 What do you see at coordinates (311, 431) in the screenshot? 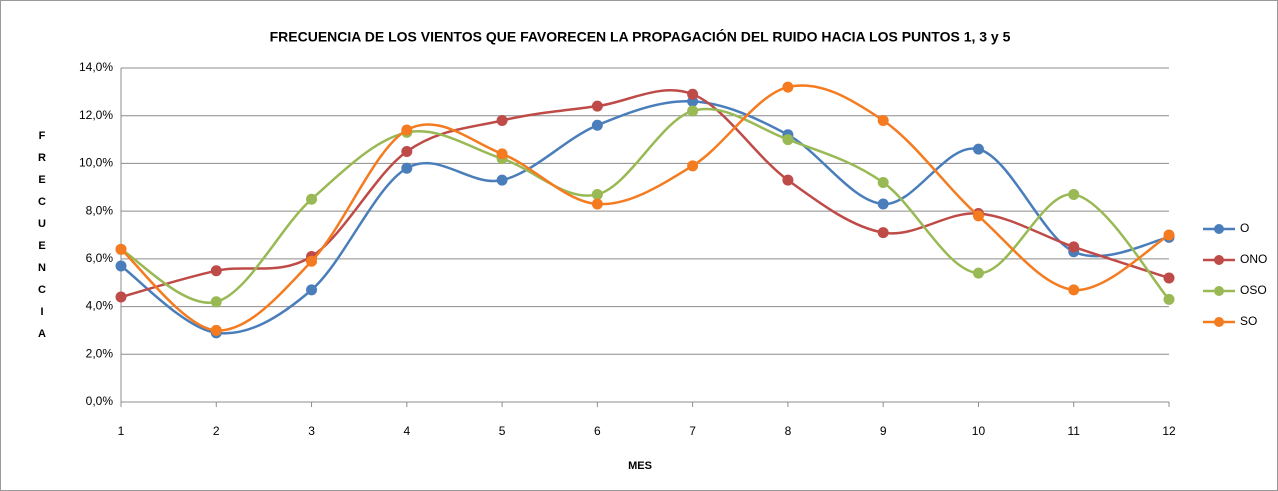
I see `x-tick-label: 3` at bounding box center [311, 431].